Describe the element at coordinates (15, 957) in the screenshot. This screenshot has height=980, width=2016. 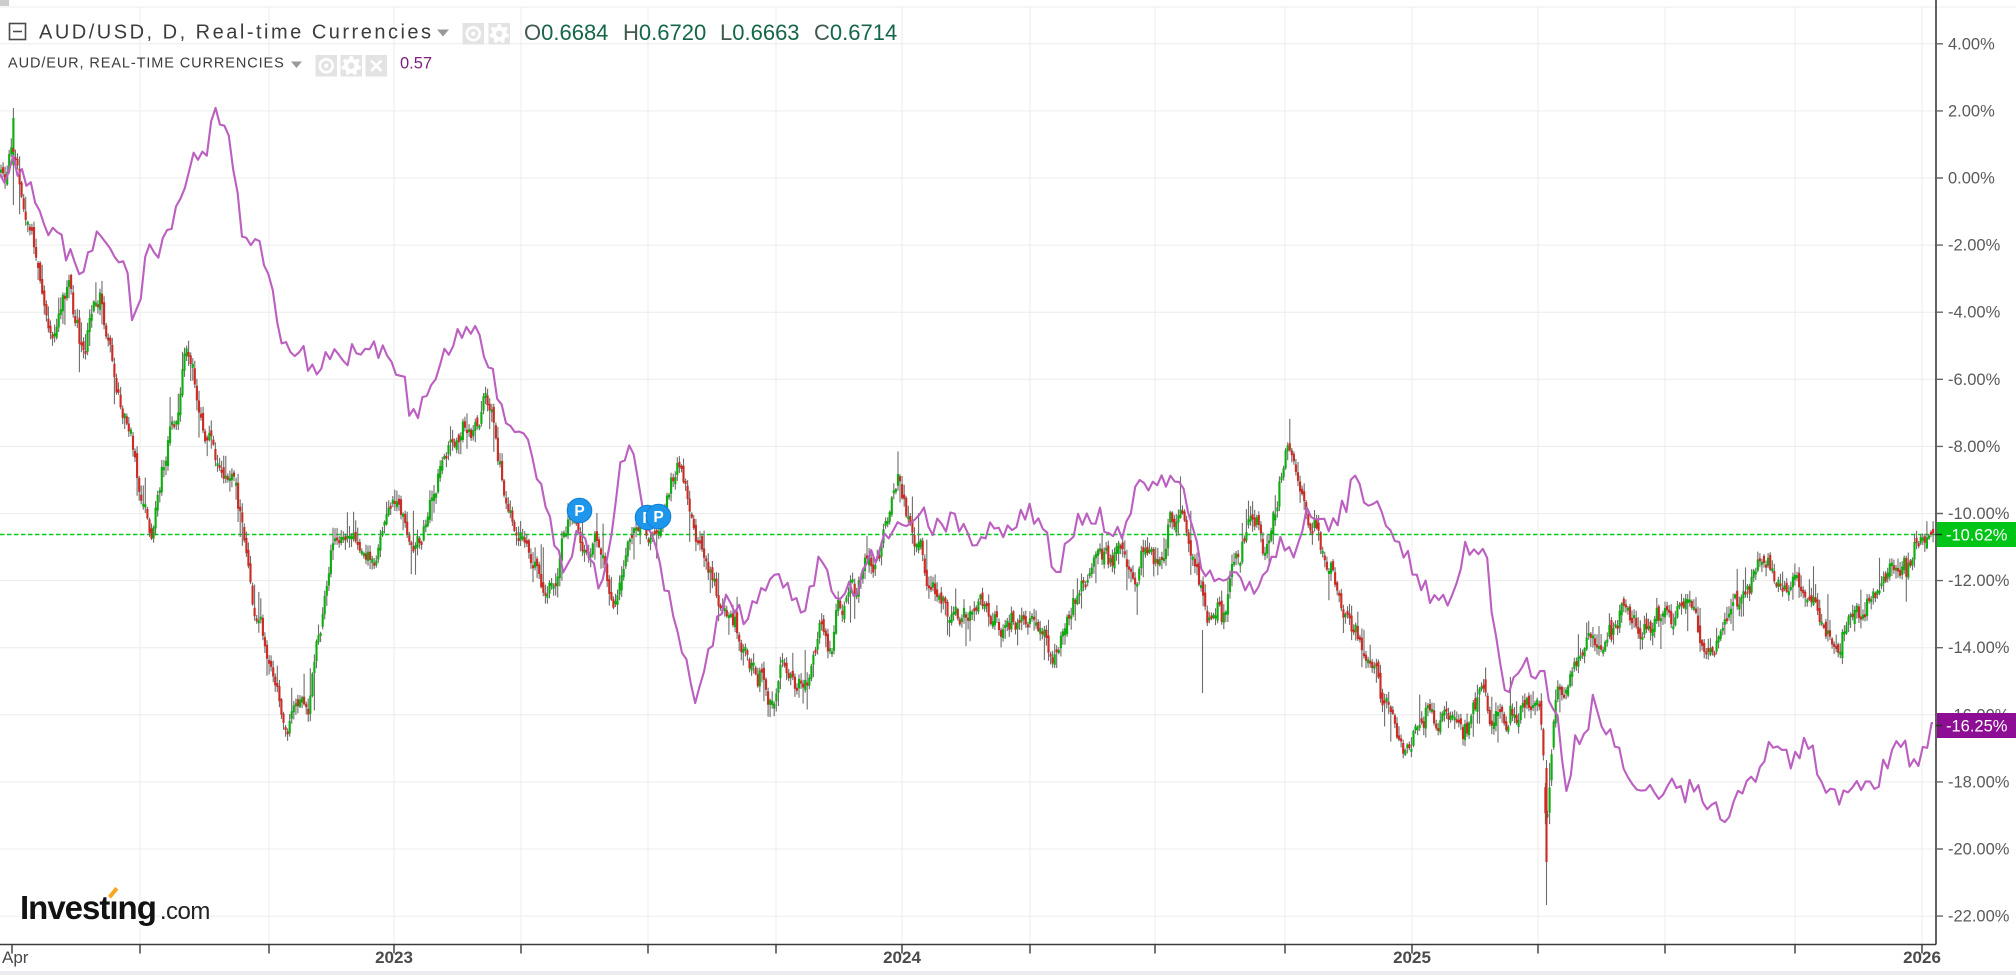
I see `svg-text: Apr` at that location.